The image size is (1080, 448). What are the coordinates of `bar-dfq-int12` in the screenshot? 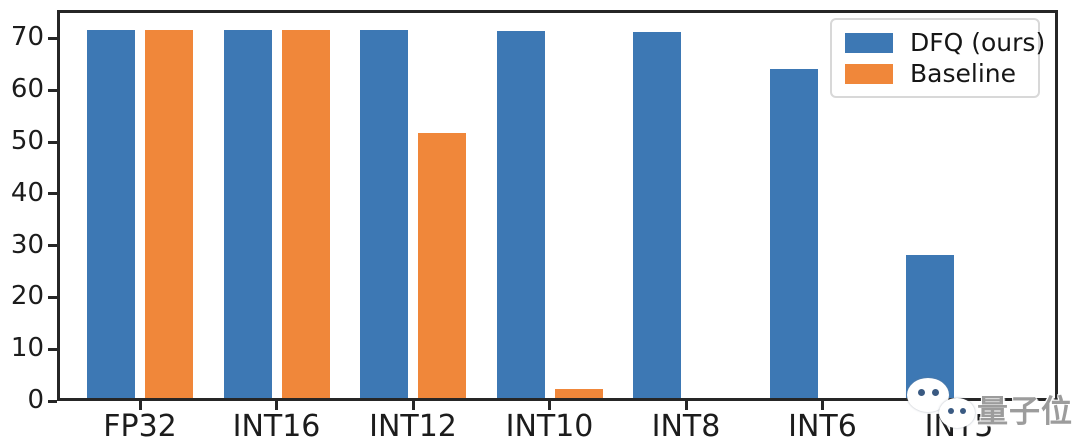 It's located at (384, 215).